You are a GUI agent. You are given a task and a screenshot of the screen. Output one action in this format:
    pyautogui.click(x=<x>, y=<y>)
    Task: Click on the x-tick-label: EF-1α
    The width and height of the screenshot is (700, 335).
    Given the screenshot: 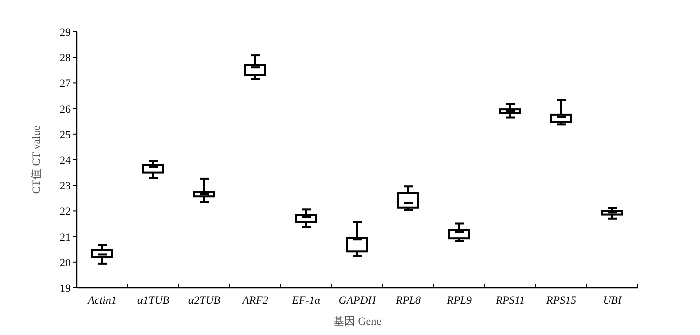 What is the action you would take?
    pyautogui.click(x=306, y=301)
    